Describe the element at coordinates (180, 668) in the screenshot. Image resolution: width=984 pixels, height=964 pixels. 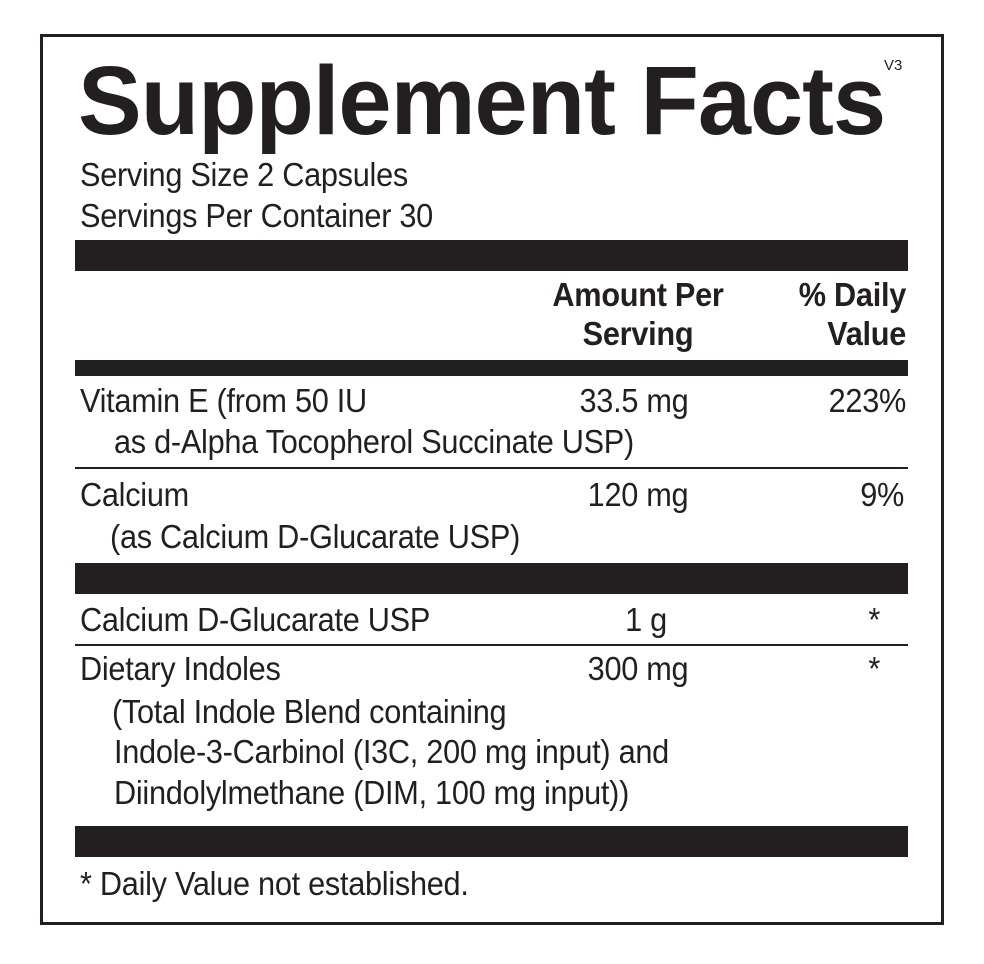
I see `ingredient-name: Dietary Indoles` at that location.